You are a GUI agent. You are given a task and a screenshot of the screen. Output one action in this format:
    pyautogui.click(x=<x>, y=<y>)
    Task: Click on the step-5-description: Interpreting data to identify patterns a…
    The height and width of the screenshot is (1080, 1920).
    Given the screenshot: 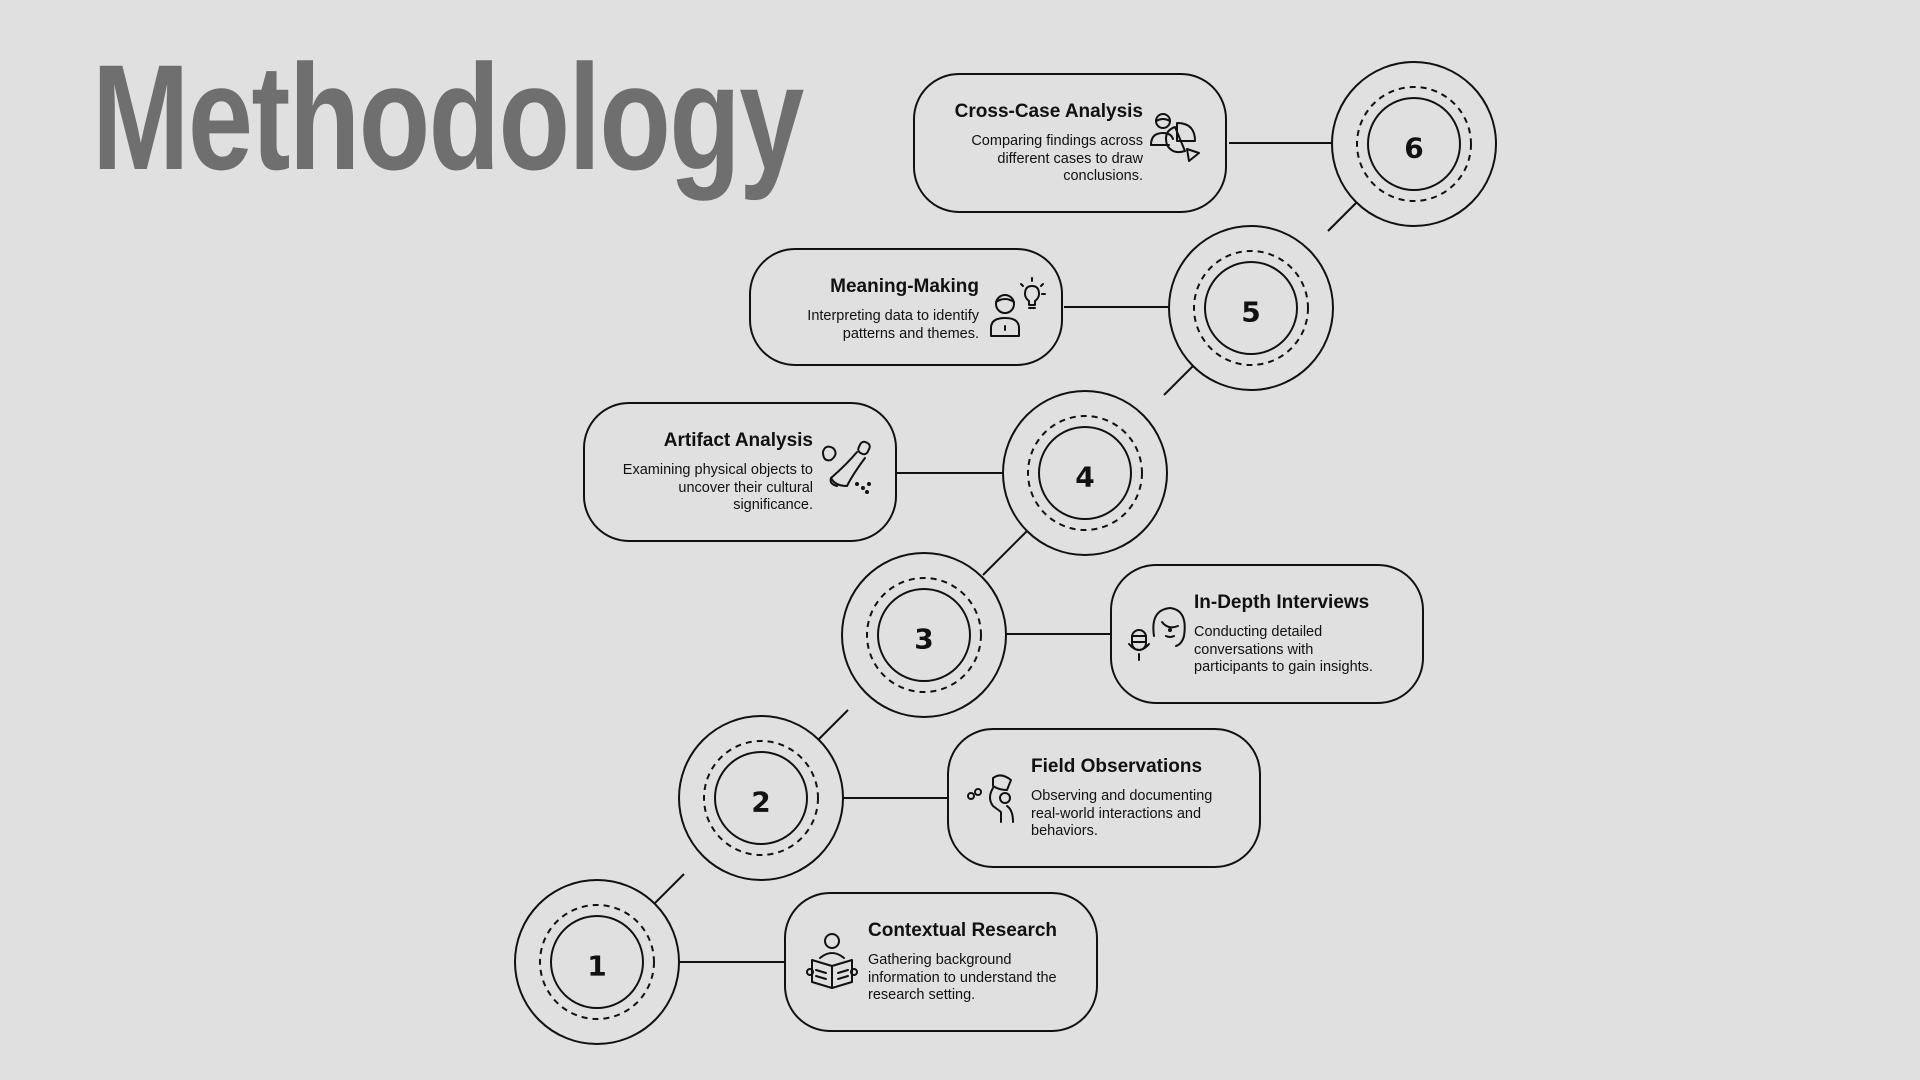 What is the action you would take?
    pyautogui.click(x=893, y=325)
    